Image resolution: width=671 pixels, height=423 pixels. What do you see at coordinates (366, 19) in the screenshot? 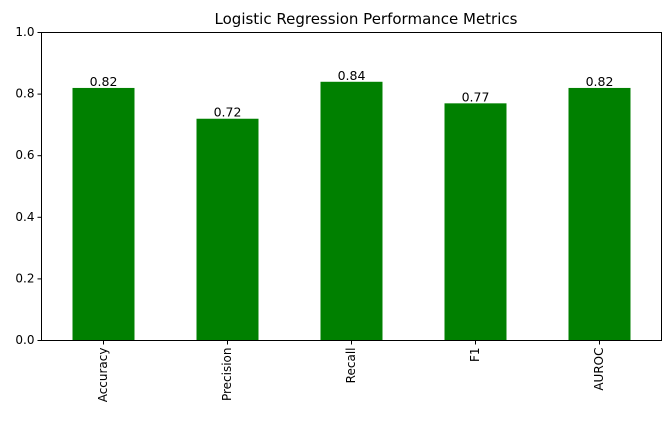
I see `chart-title: Logistic Regression Performance Metrics` at bounding box center [366, 19].